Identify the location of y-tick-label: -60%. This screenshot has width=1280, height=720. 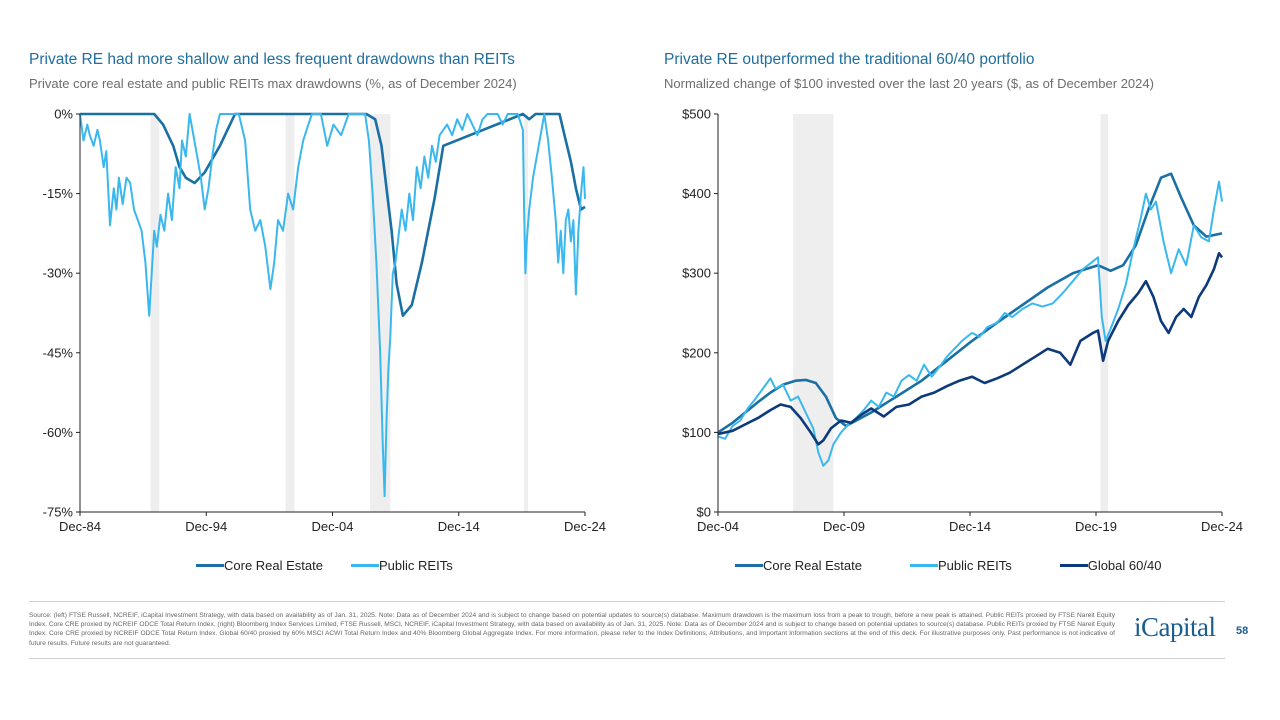
(58, 432).